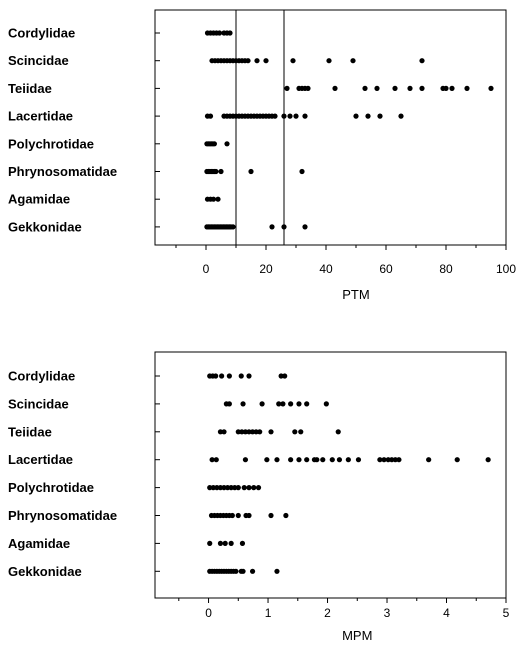 The image size is (516, 647). Describe the element at coordinates (327, 613) in the screenshot. I see `x-tick-label: 2` at that location.